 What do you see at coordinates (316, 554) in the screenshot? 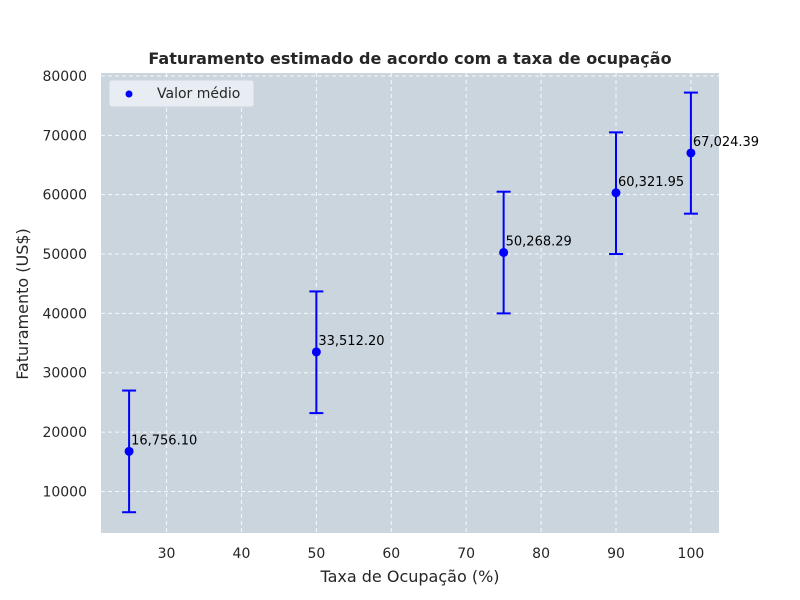
I see `x-tick-label: 50` at bounding box center [316, 554].